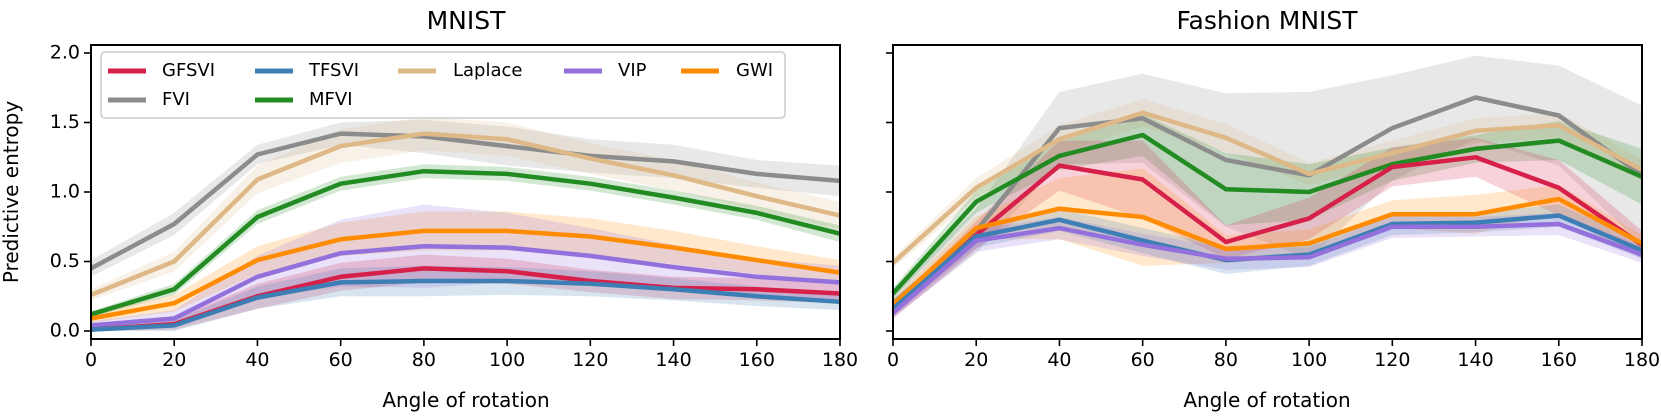  Describe the element at coordinates (1559, 360) in the screenshot. I see `fashion-mnist-x-tick-label: 160` at that location.